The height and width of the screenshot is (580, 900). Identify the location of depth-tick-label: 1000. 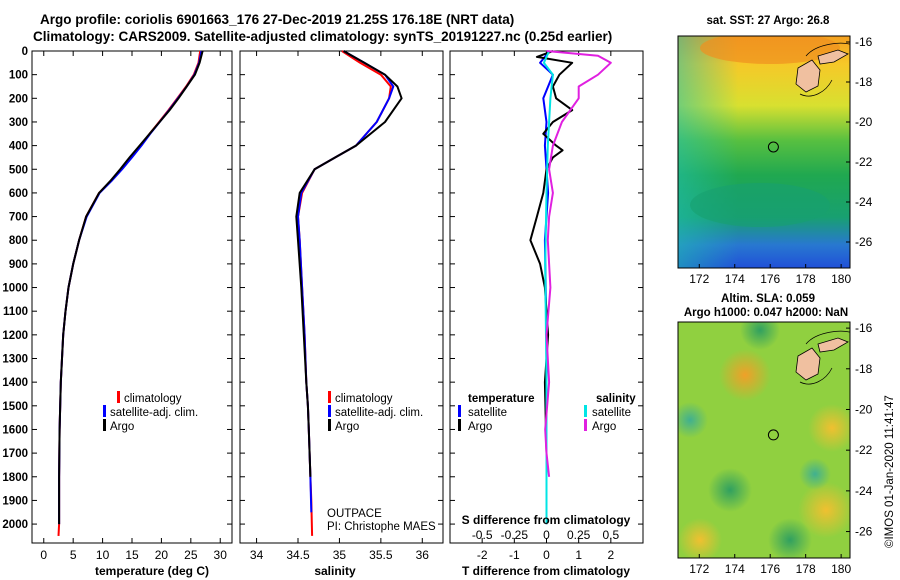
(15, 289).